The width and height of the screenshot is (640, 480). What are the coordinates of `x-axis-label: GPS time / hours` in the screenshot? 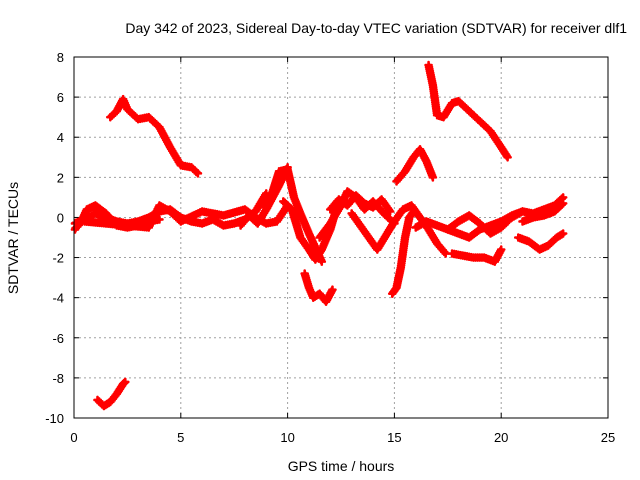 It's located at (341, 466).